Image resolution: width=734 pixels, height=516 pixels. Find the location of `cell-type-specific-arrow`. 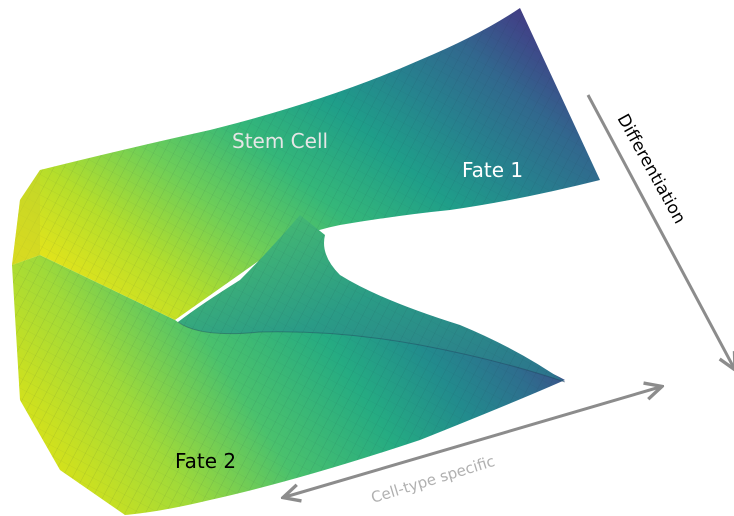

cell-type-specific-arrow is located at coordinates (472, 442).